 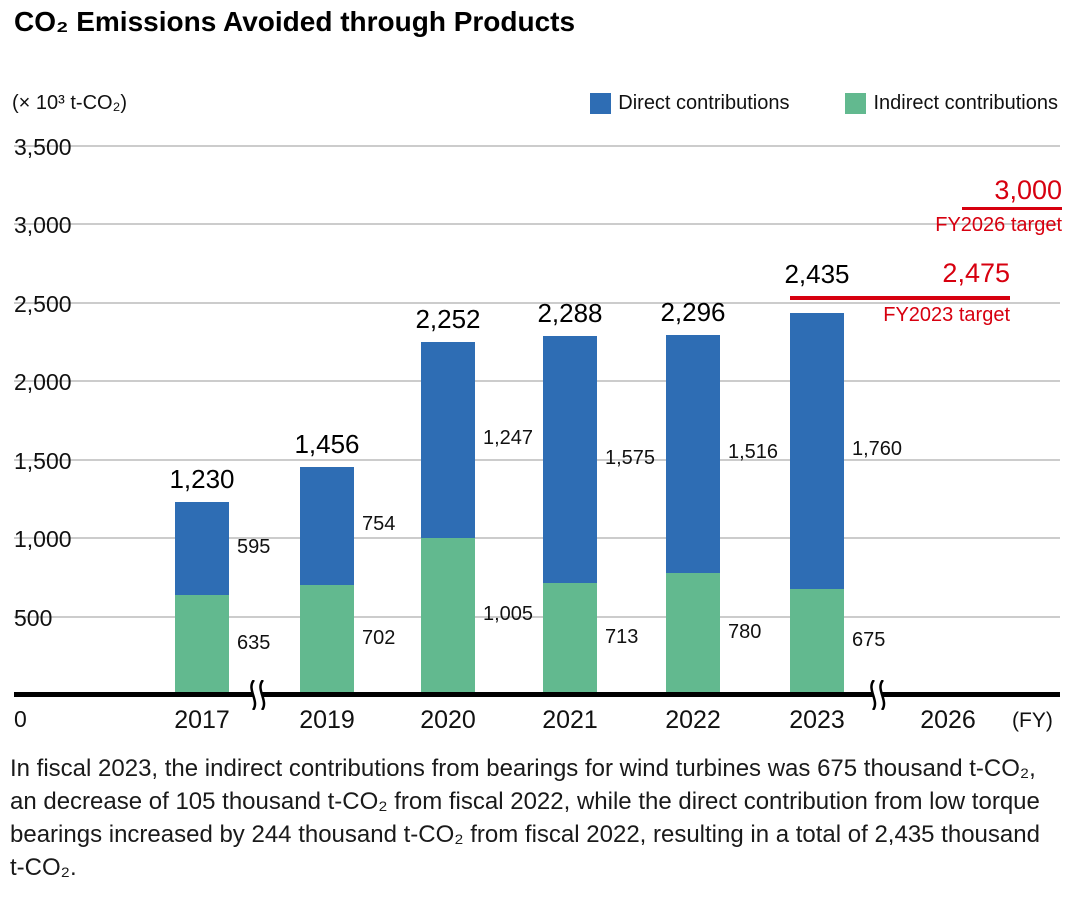 What do you see at coordinates (630, 458) in the screenshot?
I see `direct-value-label: 1,575` at bounding box center [630, 458].